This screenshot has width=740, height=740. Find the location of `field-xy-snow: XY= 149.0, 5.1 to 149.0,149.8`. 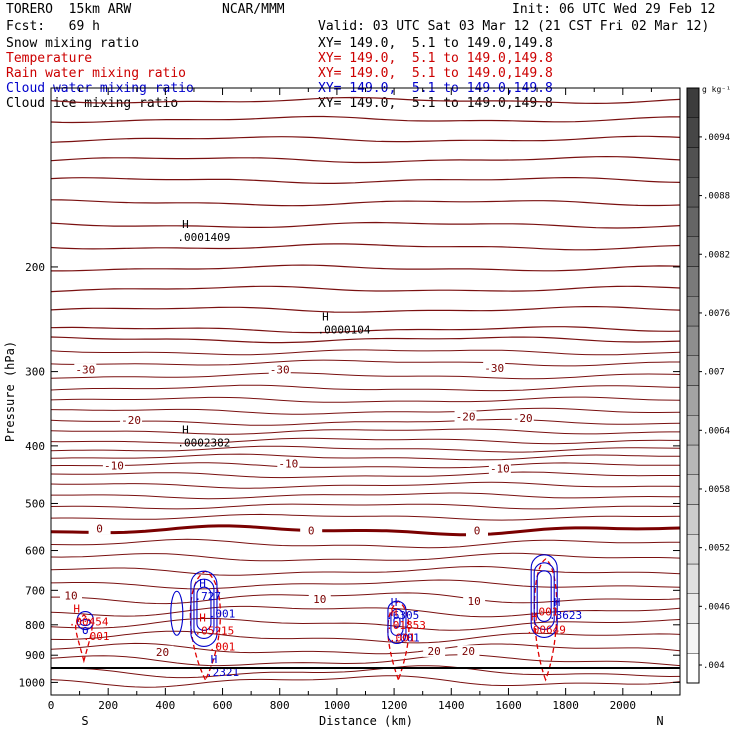

field-xy-snow: XY= 149.0, 5.1 to 149.0,149.8 is located at coordinates (435, 43).